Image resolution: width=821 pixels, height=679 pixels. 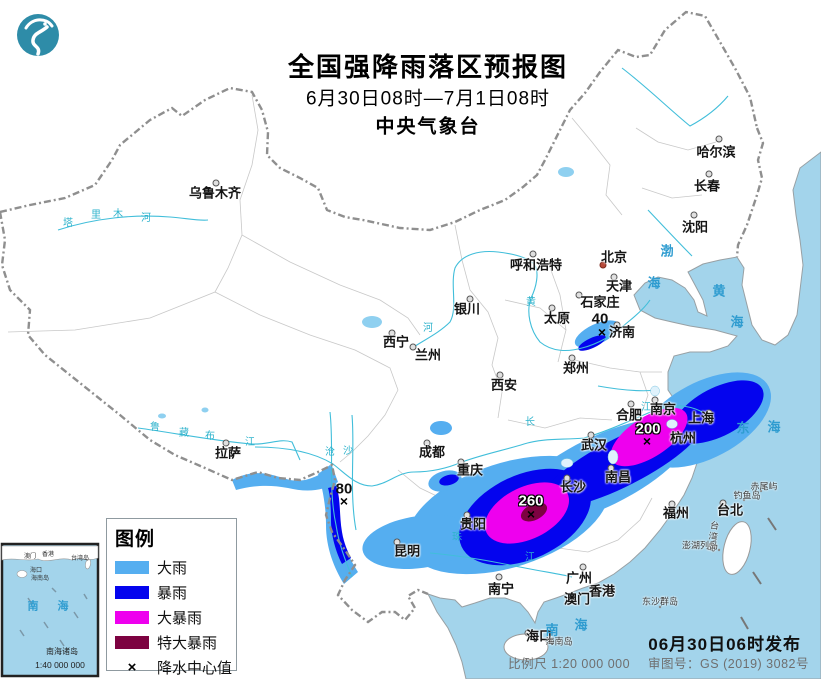 I want to click on sea-label: 海, so click(x=774, y=427).